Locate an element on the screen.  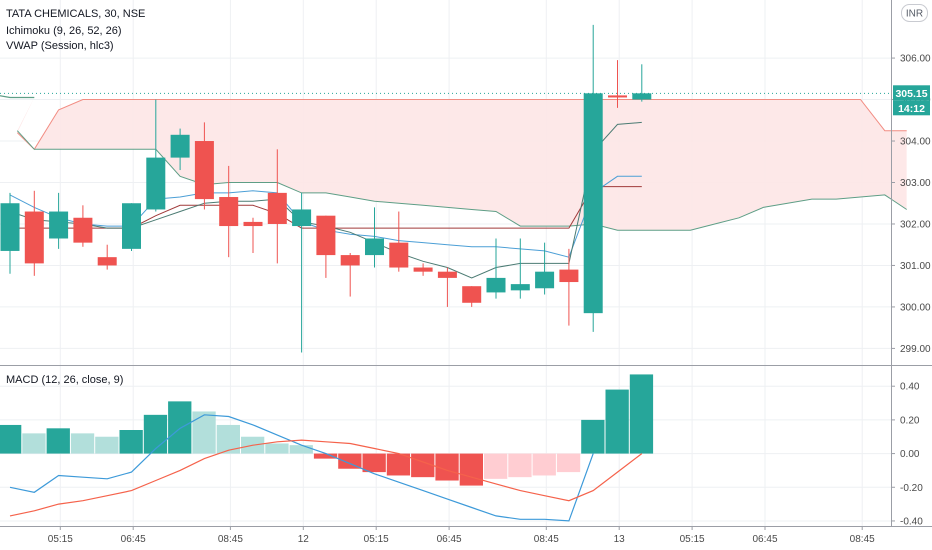
time-tick-label: 12 is located at coordinates (304, 539).